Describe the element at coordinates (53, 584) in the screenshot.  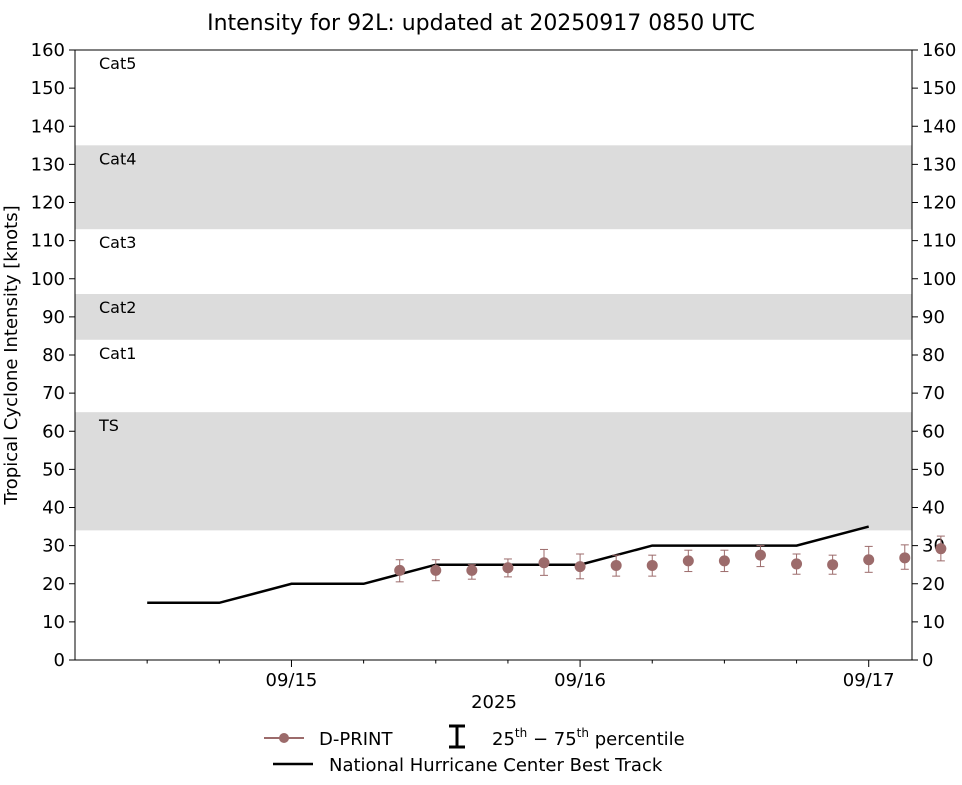
I see `y-tick-left-label: 20` at that location.